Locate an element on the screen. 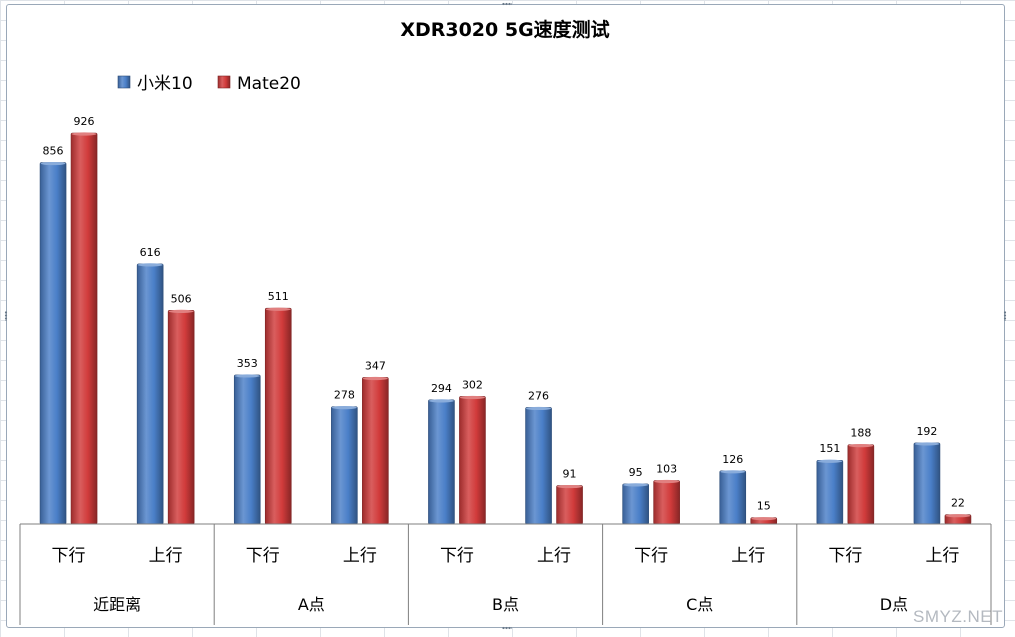 This screenshot has width=1015, height=637. x-tick-label-9: 上行 is located at coordinates (942, 556).